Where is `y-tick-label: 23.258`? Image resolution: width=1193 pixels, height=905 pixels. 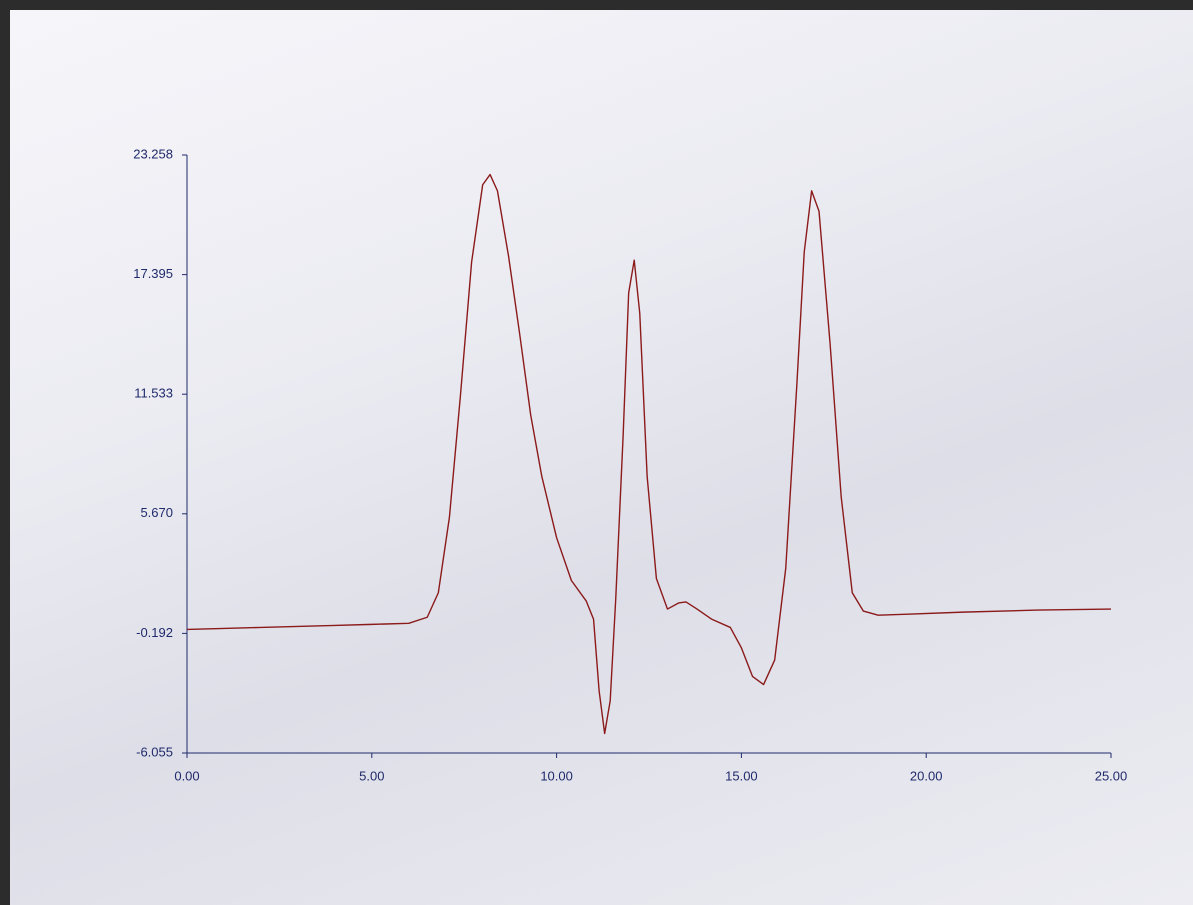 y-tick-label: 23.258 is located at coordinates (153, 153).